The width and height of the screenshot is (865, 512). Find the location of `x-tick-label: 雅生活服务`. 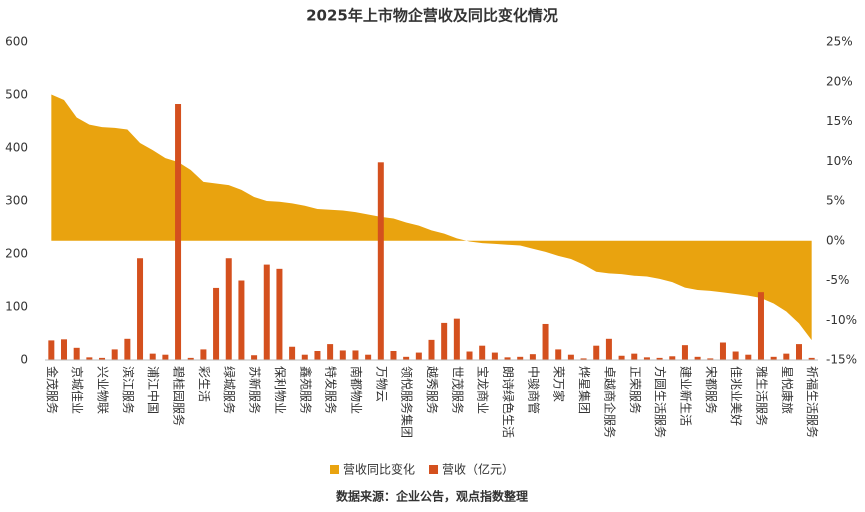

x-tick-label: 雅生活服务 is located at coordinates (761, 396).